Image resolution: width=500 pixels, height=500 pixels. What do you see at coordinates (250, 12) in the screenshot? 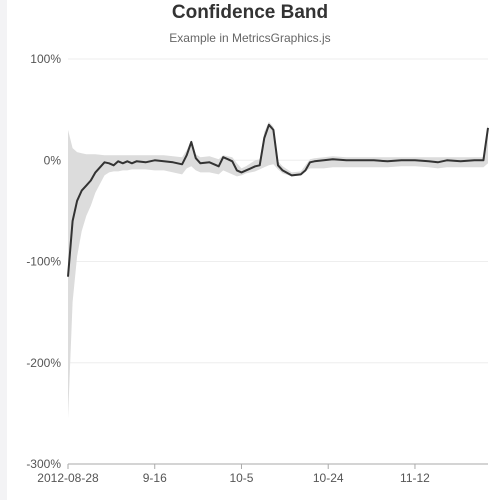
I see `chart-title: Confidence Band` at bounding box center [250, 12].